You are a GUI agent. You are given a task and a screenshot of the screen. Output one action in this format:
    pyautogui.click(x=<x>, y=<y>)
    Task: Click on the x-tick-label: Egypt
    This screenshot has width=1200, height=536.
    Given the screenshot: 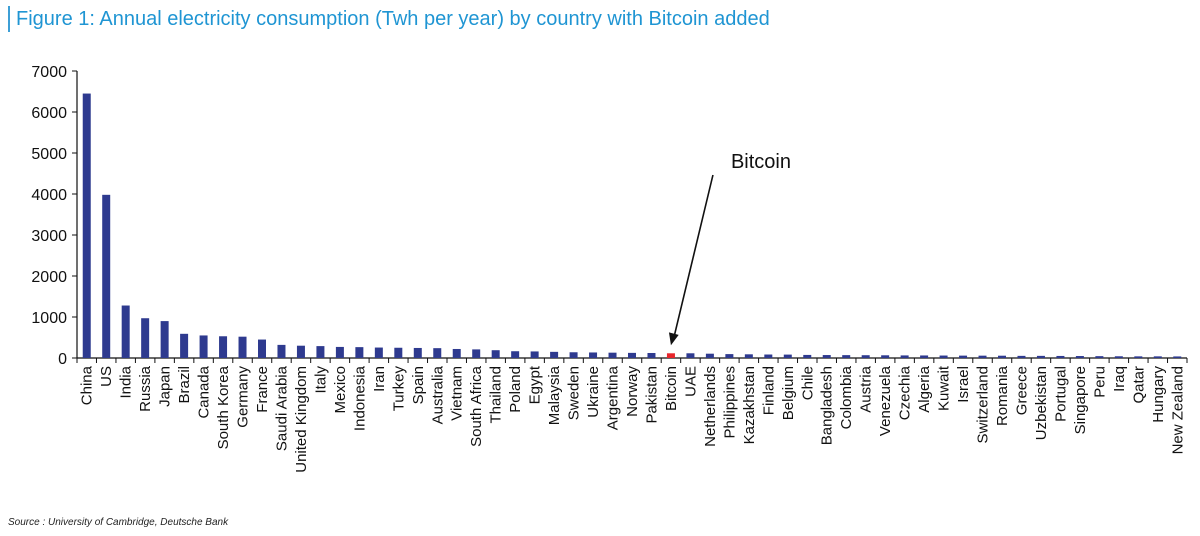 What is the action you would take?
    pyautogui.click(x=535, y=384)
    